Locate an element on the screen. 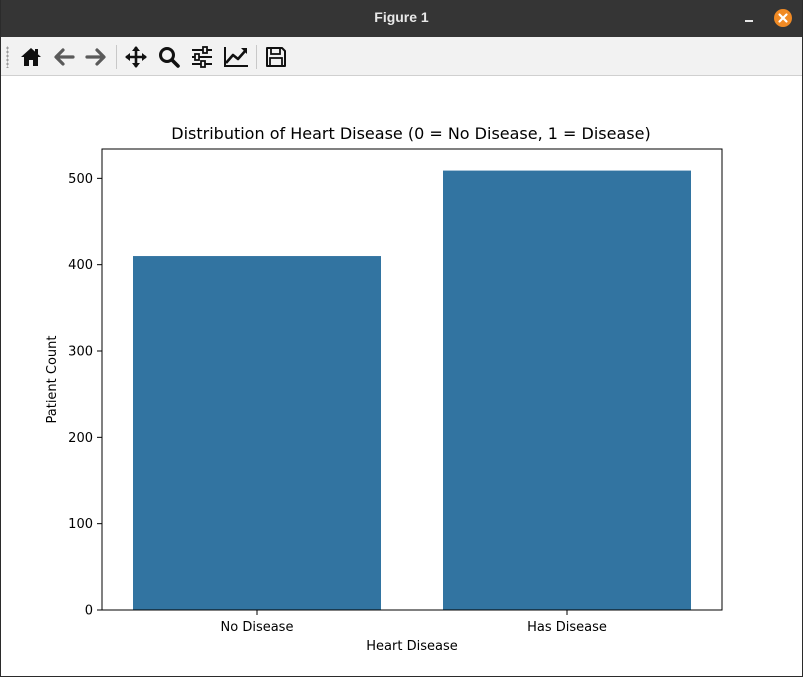 The image size is (803, 677). close-button is located at coordinates (783, 18).